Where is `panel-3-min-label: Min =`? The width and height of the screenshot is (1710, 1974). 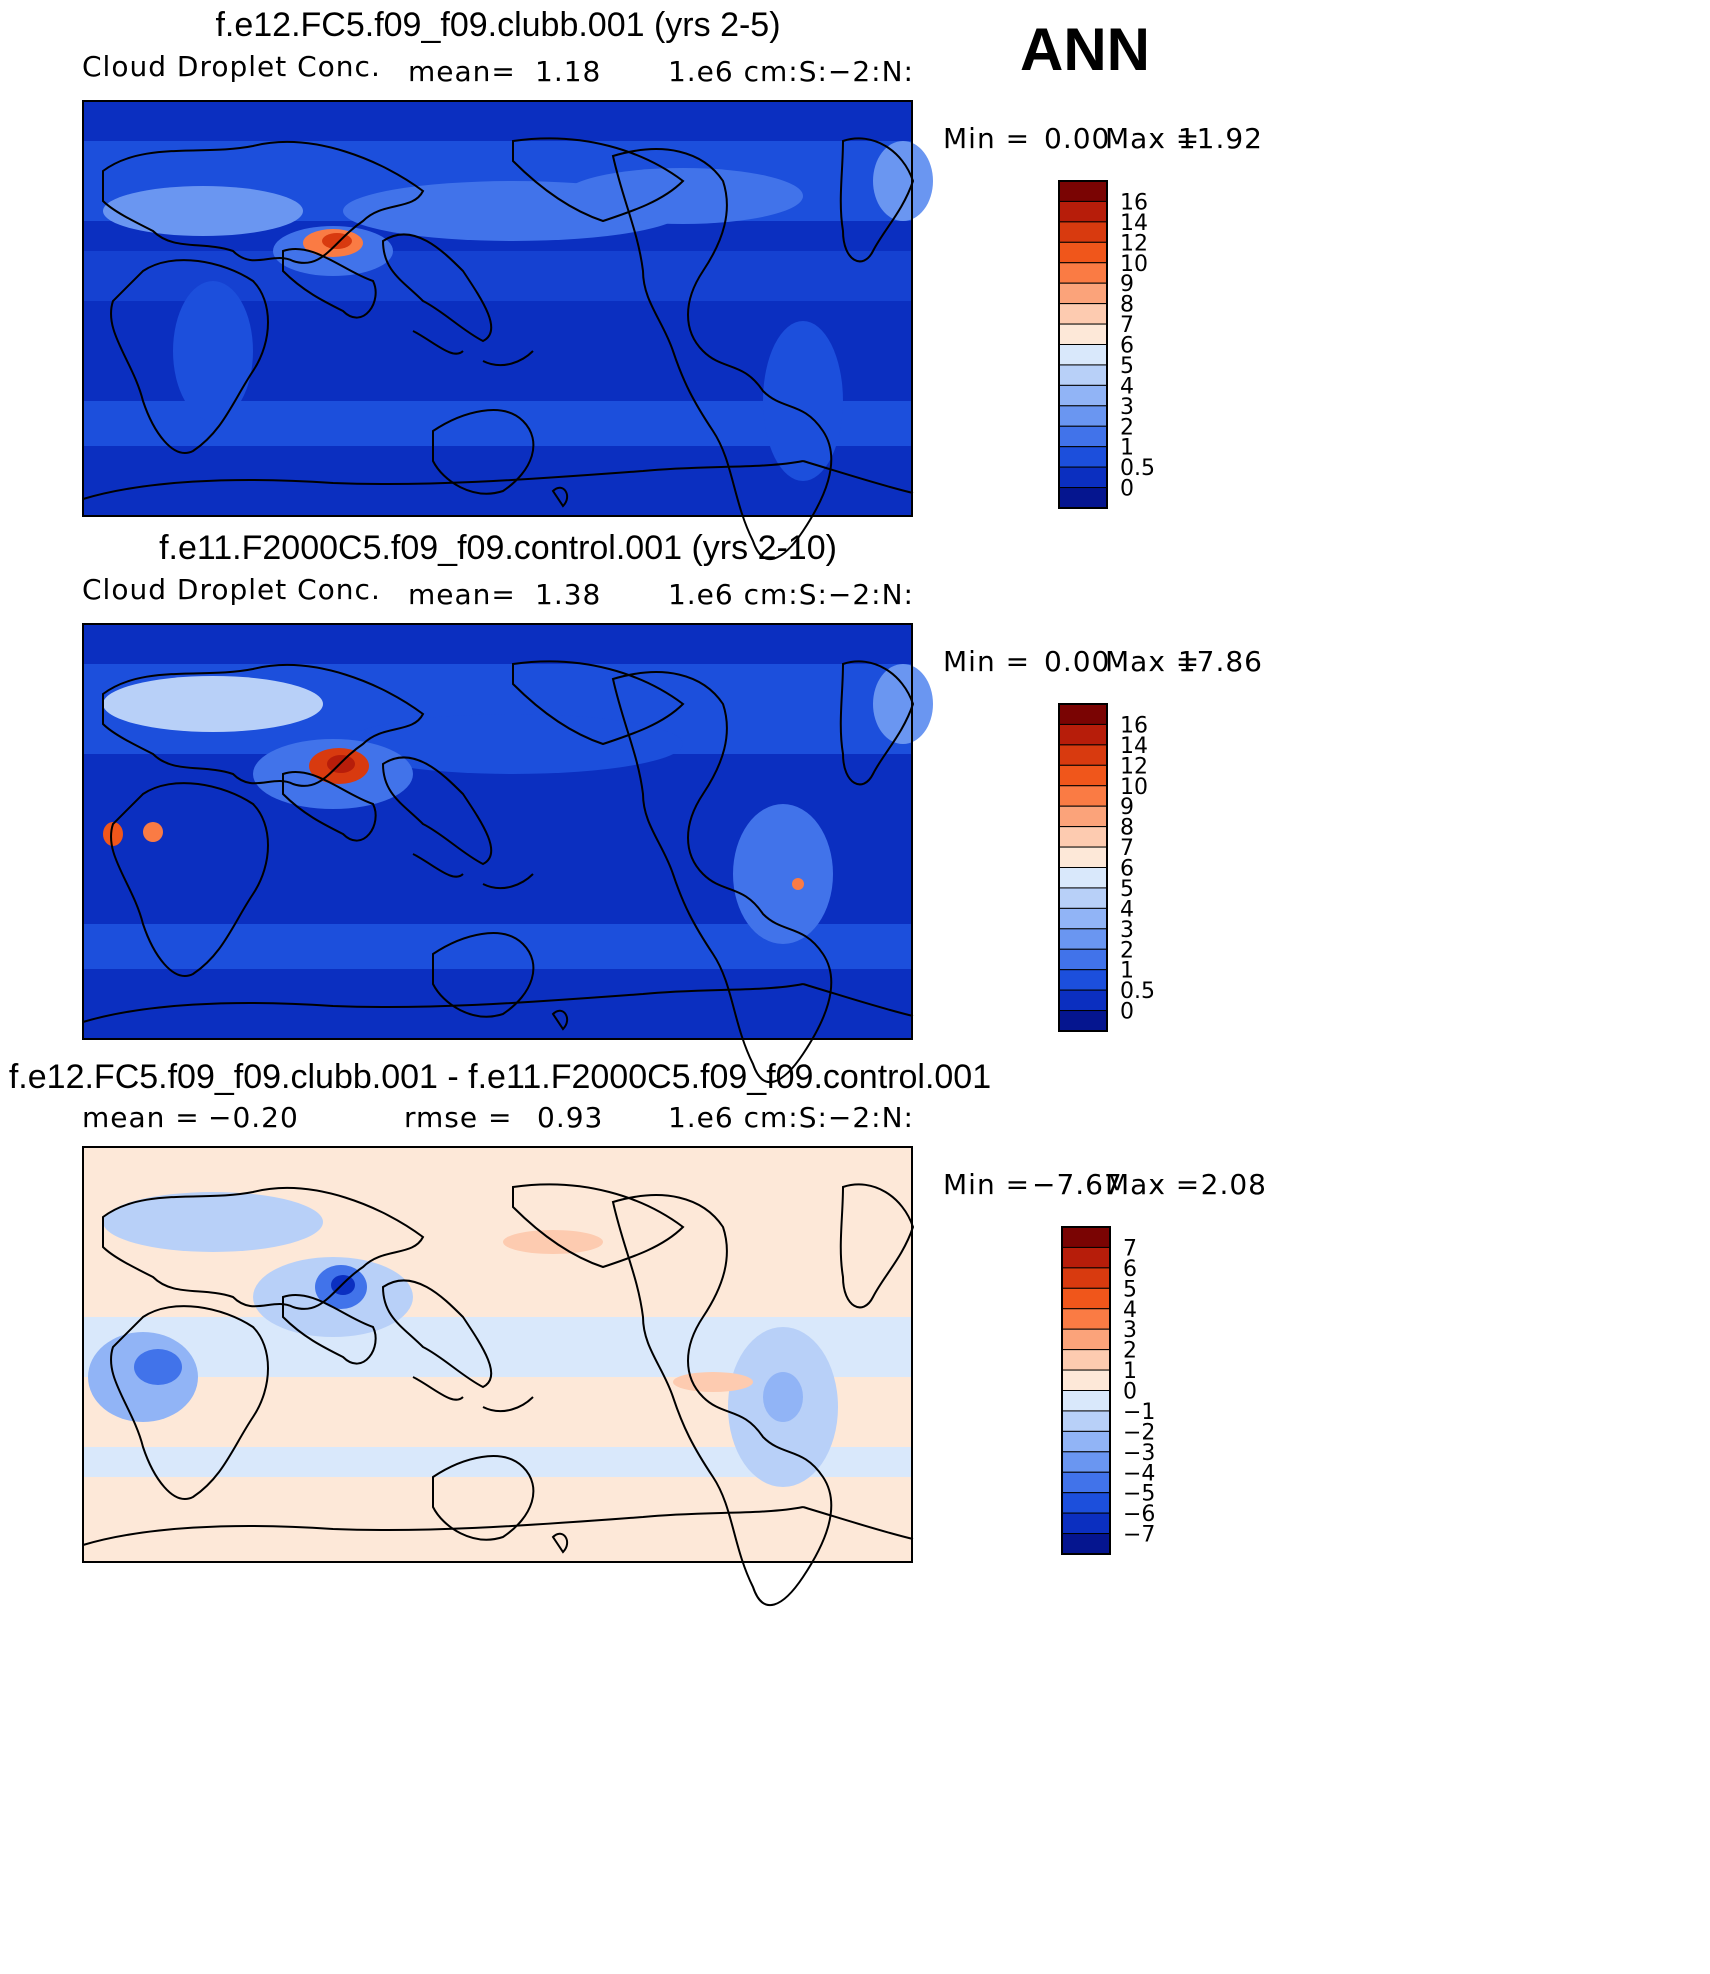
panel-3-min-label: Min = is located at coordinates (986, 1184).